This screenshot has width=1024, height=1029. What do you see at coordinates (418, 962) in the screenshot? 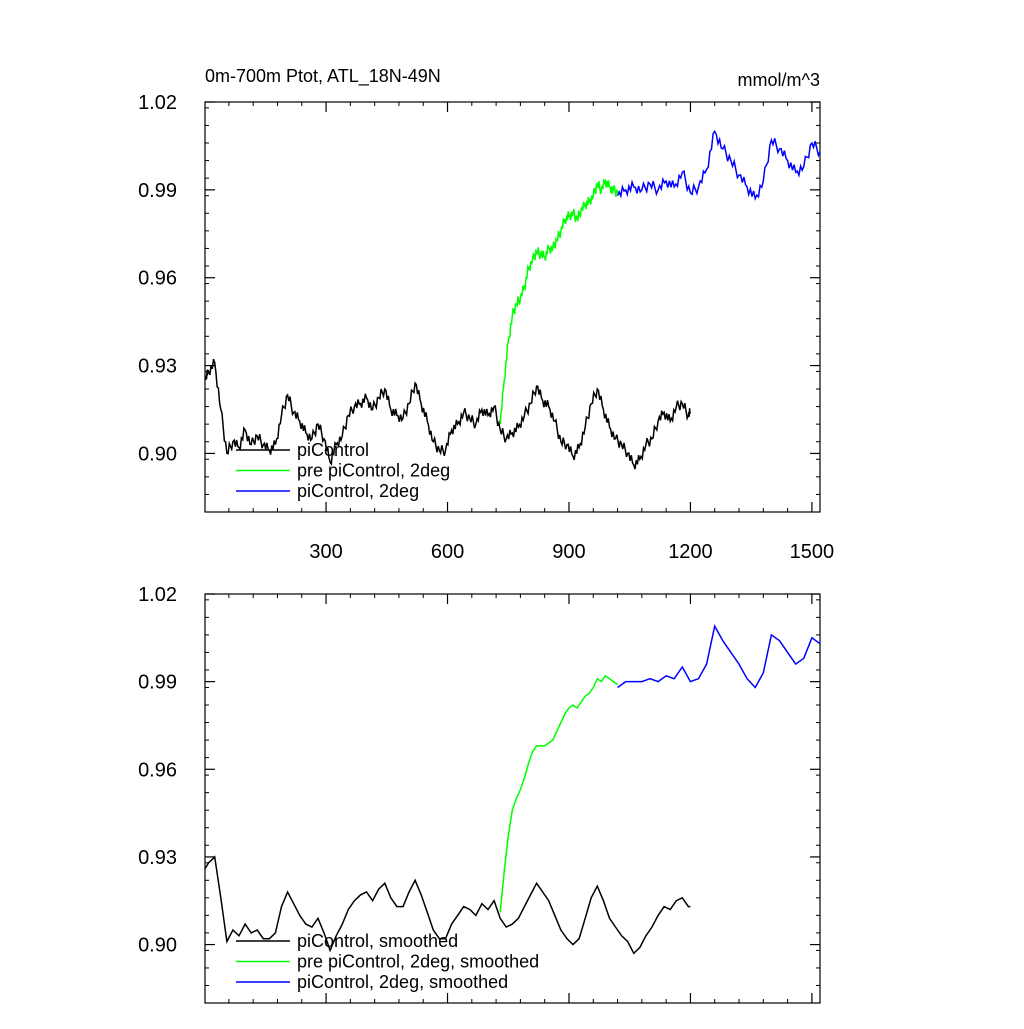
I see `legend-label: pre piControl, 2deg, smoothed` at bounding box center [418, 962].